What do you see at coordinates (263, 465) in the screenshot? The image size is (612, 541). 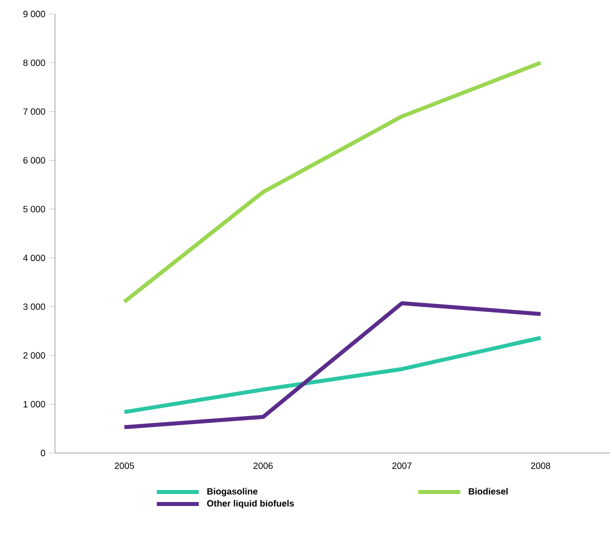 I see `x-tick-label: 2006` at bounding box center [263, 465].